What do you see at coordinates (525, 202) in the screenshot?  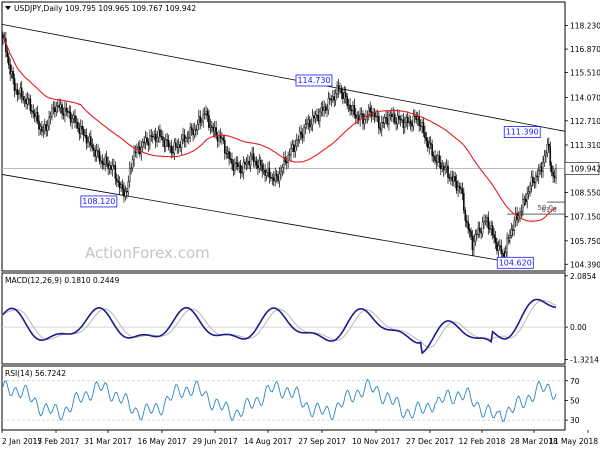 I see `fib-retracement-line` at bounding box center [525, 202].